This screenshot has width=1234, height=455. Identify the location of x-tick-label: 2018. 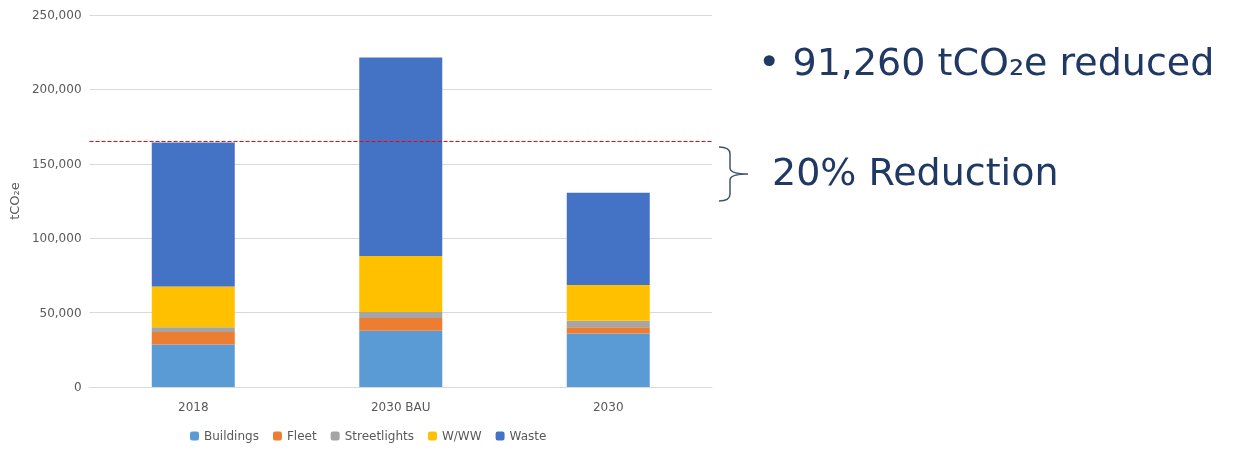
(193, 407).